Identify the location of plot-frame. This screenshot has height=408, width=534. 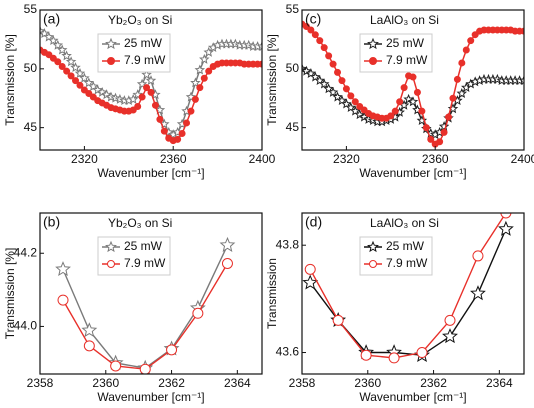
(151, 80).